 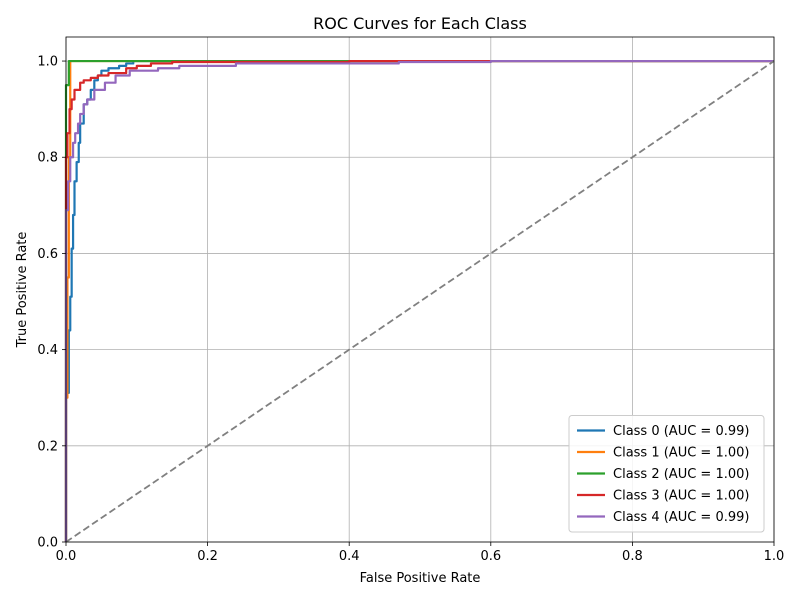 I want to click on y-tick-label: 0.2, so click(x=47, y=446).